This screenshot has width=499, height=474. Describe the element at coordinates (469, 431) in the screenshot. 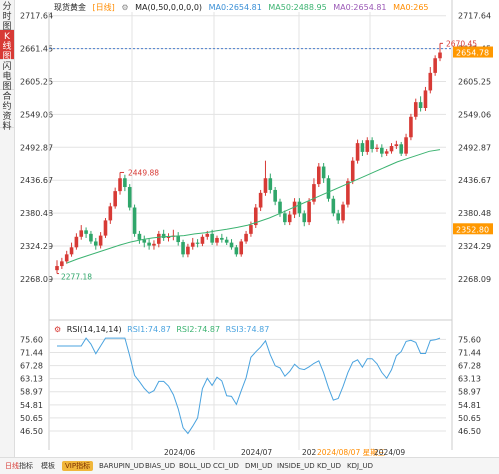

I see `rsi-tick-right: 46.50` at that location.